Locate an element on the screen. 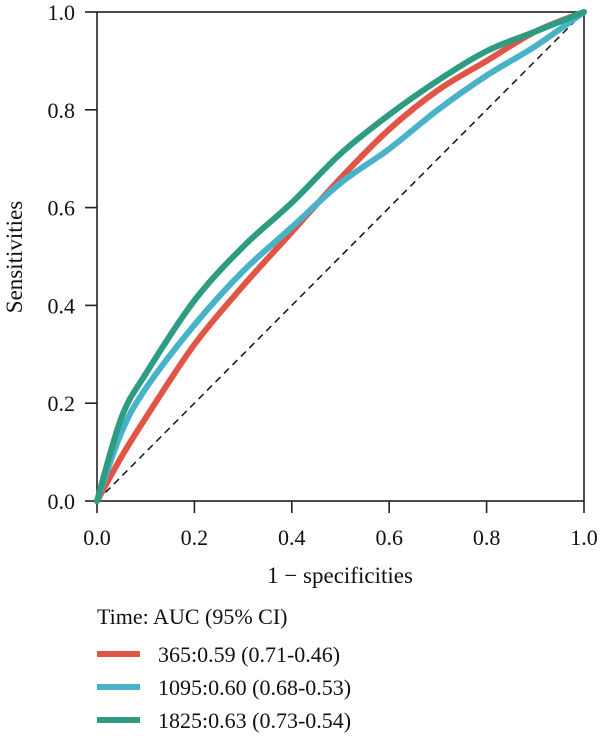 The image size is (600, 736). legend-entry: 365:0.59 (0.71-0.46) is located at coordinates (249, 654).